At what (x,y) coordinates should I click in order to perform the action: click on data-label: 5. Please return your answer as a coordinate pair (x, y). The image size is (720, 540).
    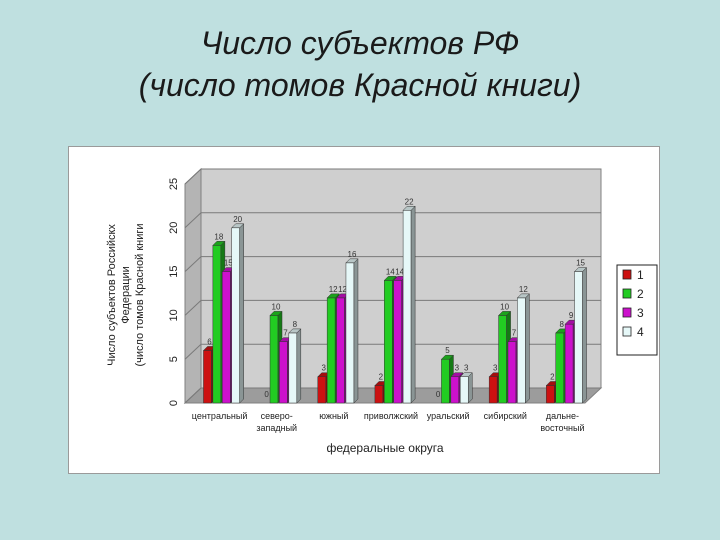
    Looking at the image, I should click on (447, 350).